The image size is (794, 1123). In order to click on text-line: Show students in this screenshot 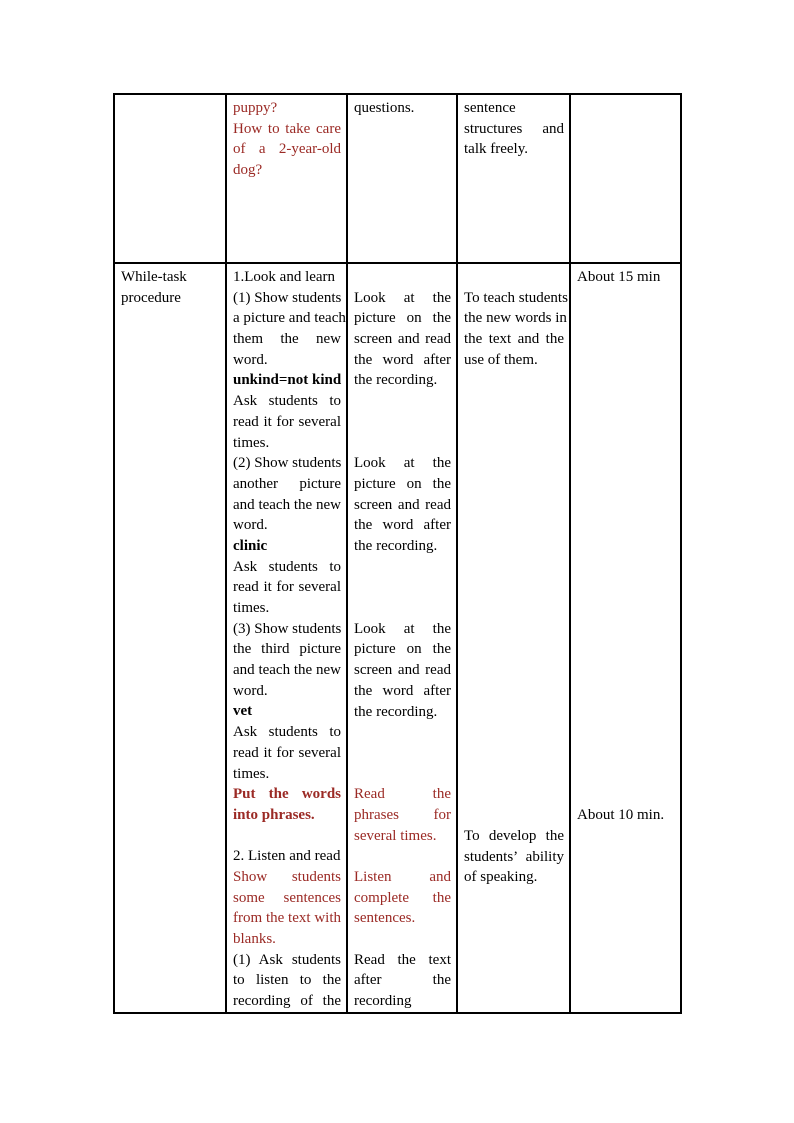, I will do `click(287, 876)`.